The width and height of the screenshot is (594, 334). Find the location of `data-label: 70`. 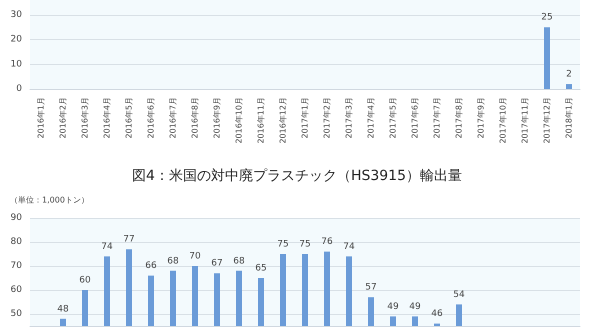

data-label: 70 is located at coordinates (195, 257).